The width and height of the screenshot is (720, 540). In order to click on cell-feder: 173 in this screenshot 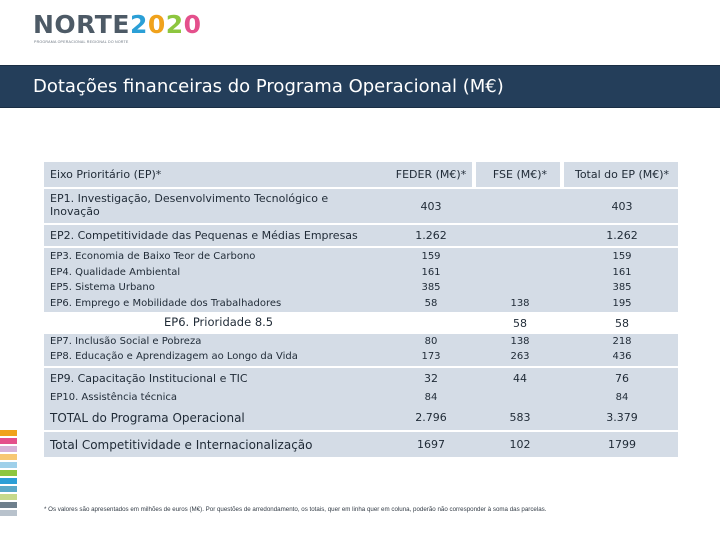, I will do `click(431, 356)`.